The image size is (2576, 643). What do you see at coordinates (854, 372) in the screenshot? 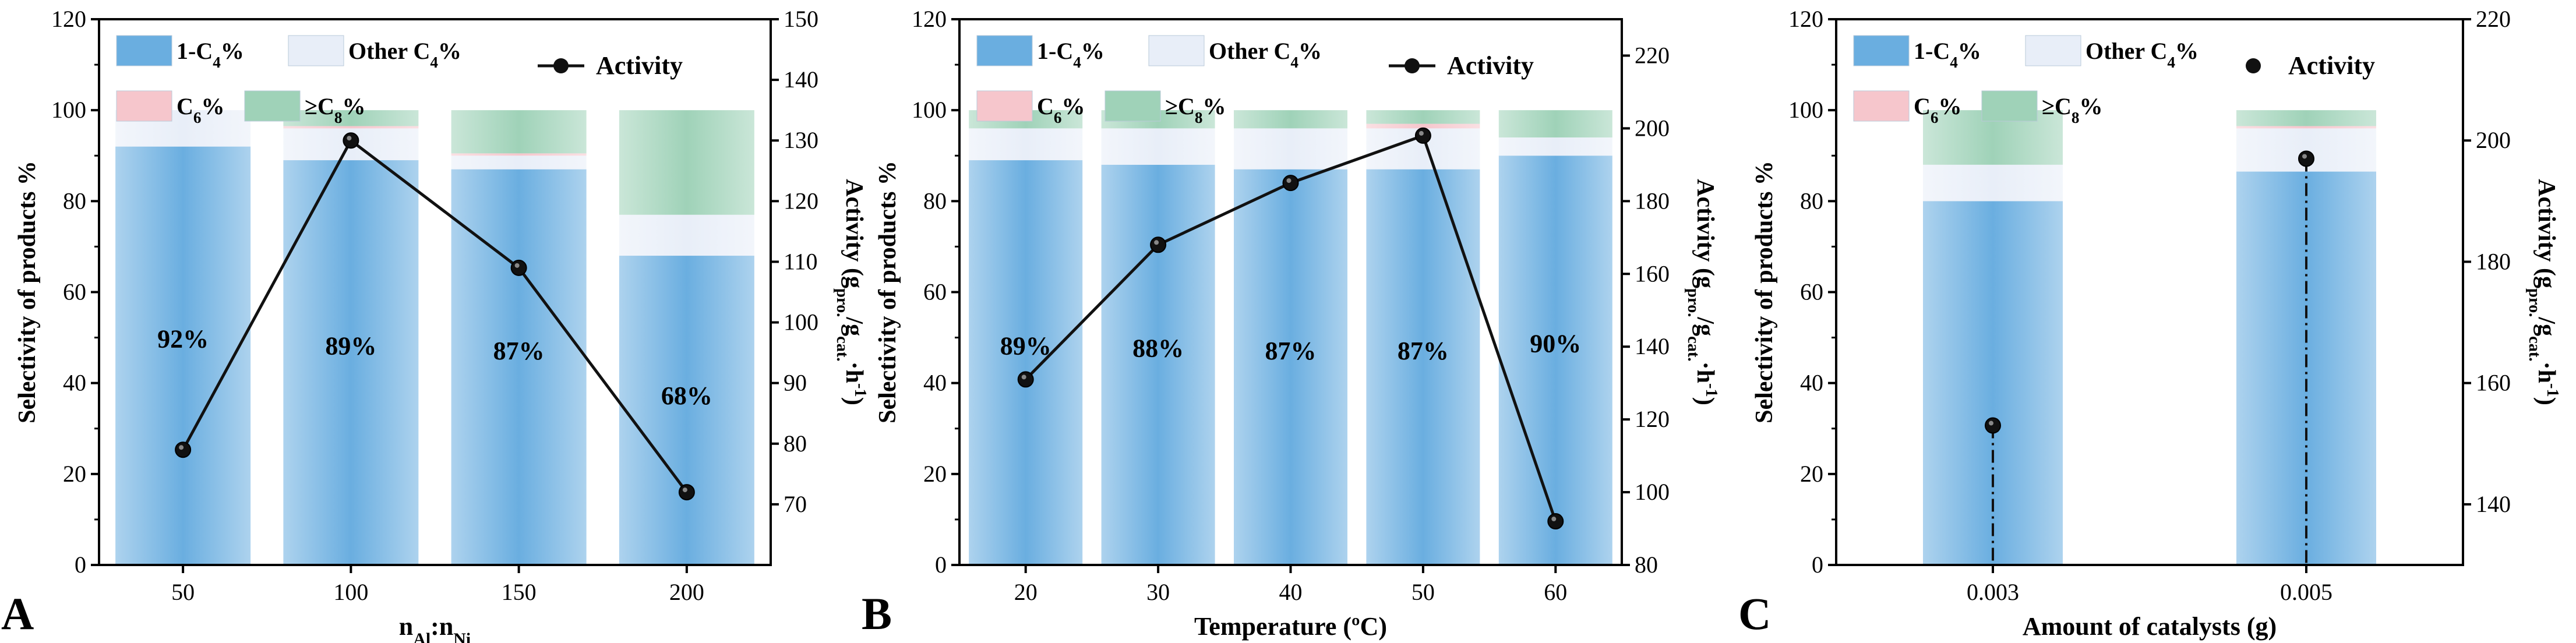
I see `y2-axis-title-part: ·h` at bounding box center [854, 372].